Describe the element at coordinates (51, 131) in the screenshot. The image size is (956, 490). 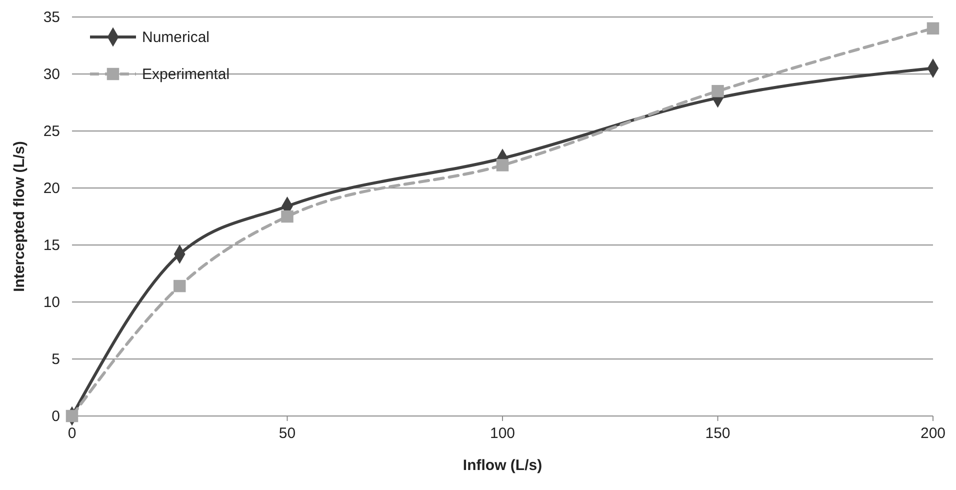
I see `y-tick-label: 25` at that location.